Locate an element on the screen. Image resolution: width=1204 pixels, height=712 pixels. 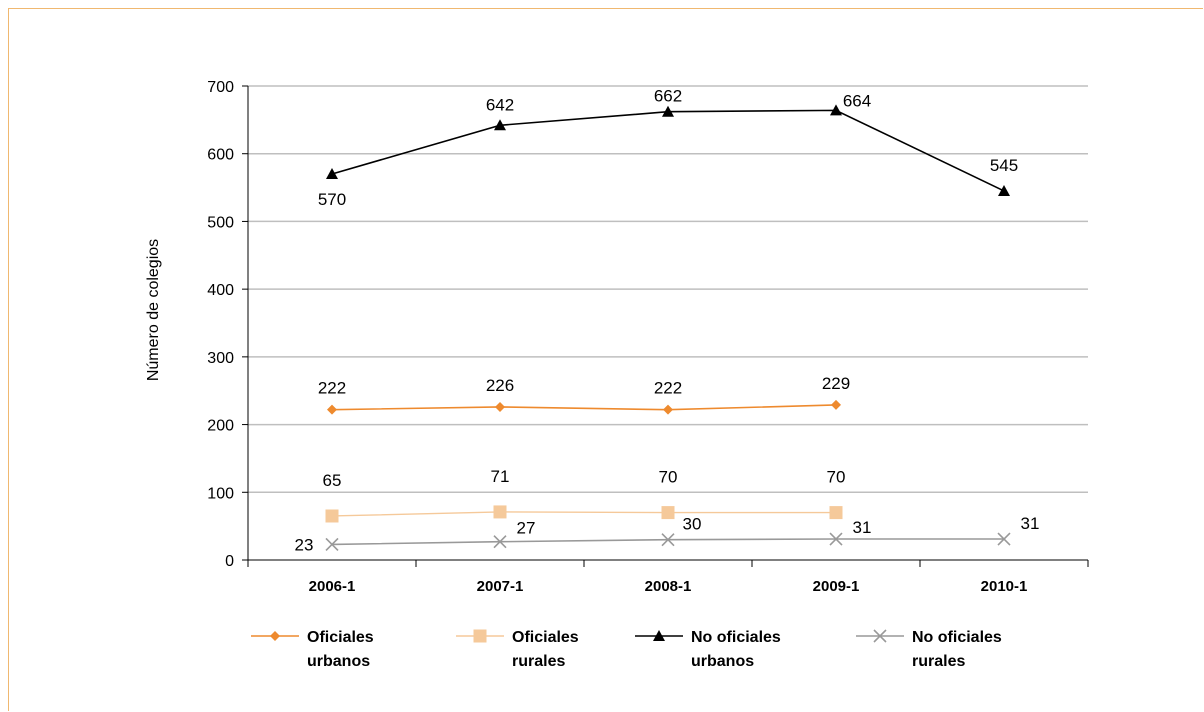
y-tick-label: 300 is located at coordinates (220, 358).